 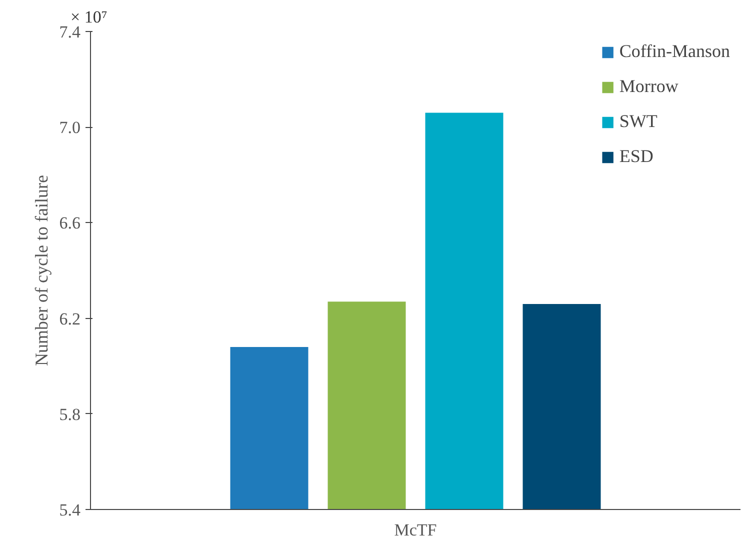 I want to click on y-tick-label: 5.4, so click(x=70, y=510).